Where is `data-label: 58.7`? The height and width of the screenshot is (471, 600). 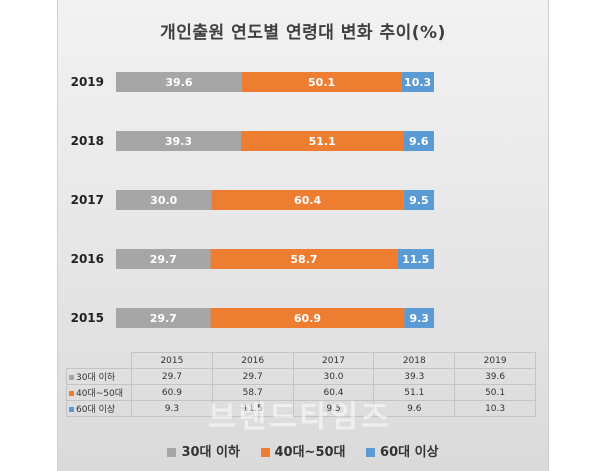 data-label: 58.7 is located at coordinates (303, 259).